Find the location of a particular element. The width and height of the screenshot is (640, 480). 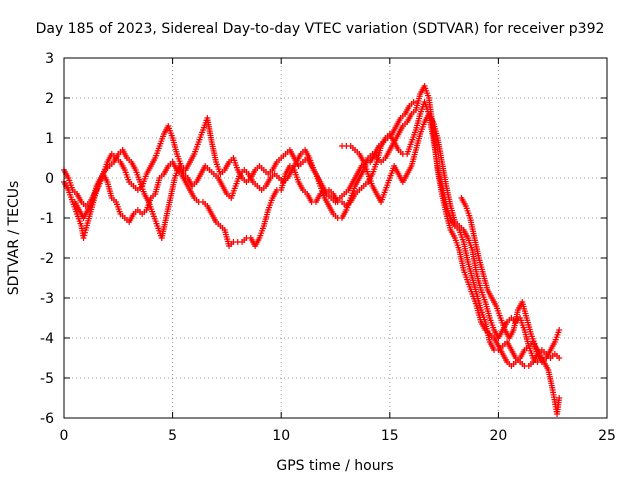

y-tick-label: -4 is located at coordinates (47, 339).